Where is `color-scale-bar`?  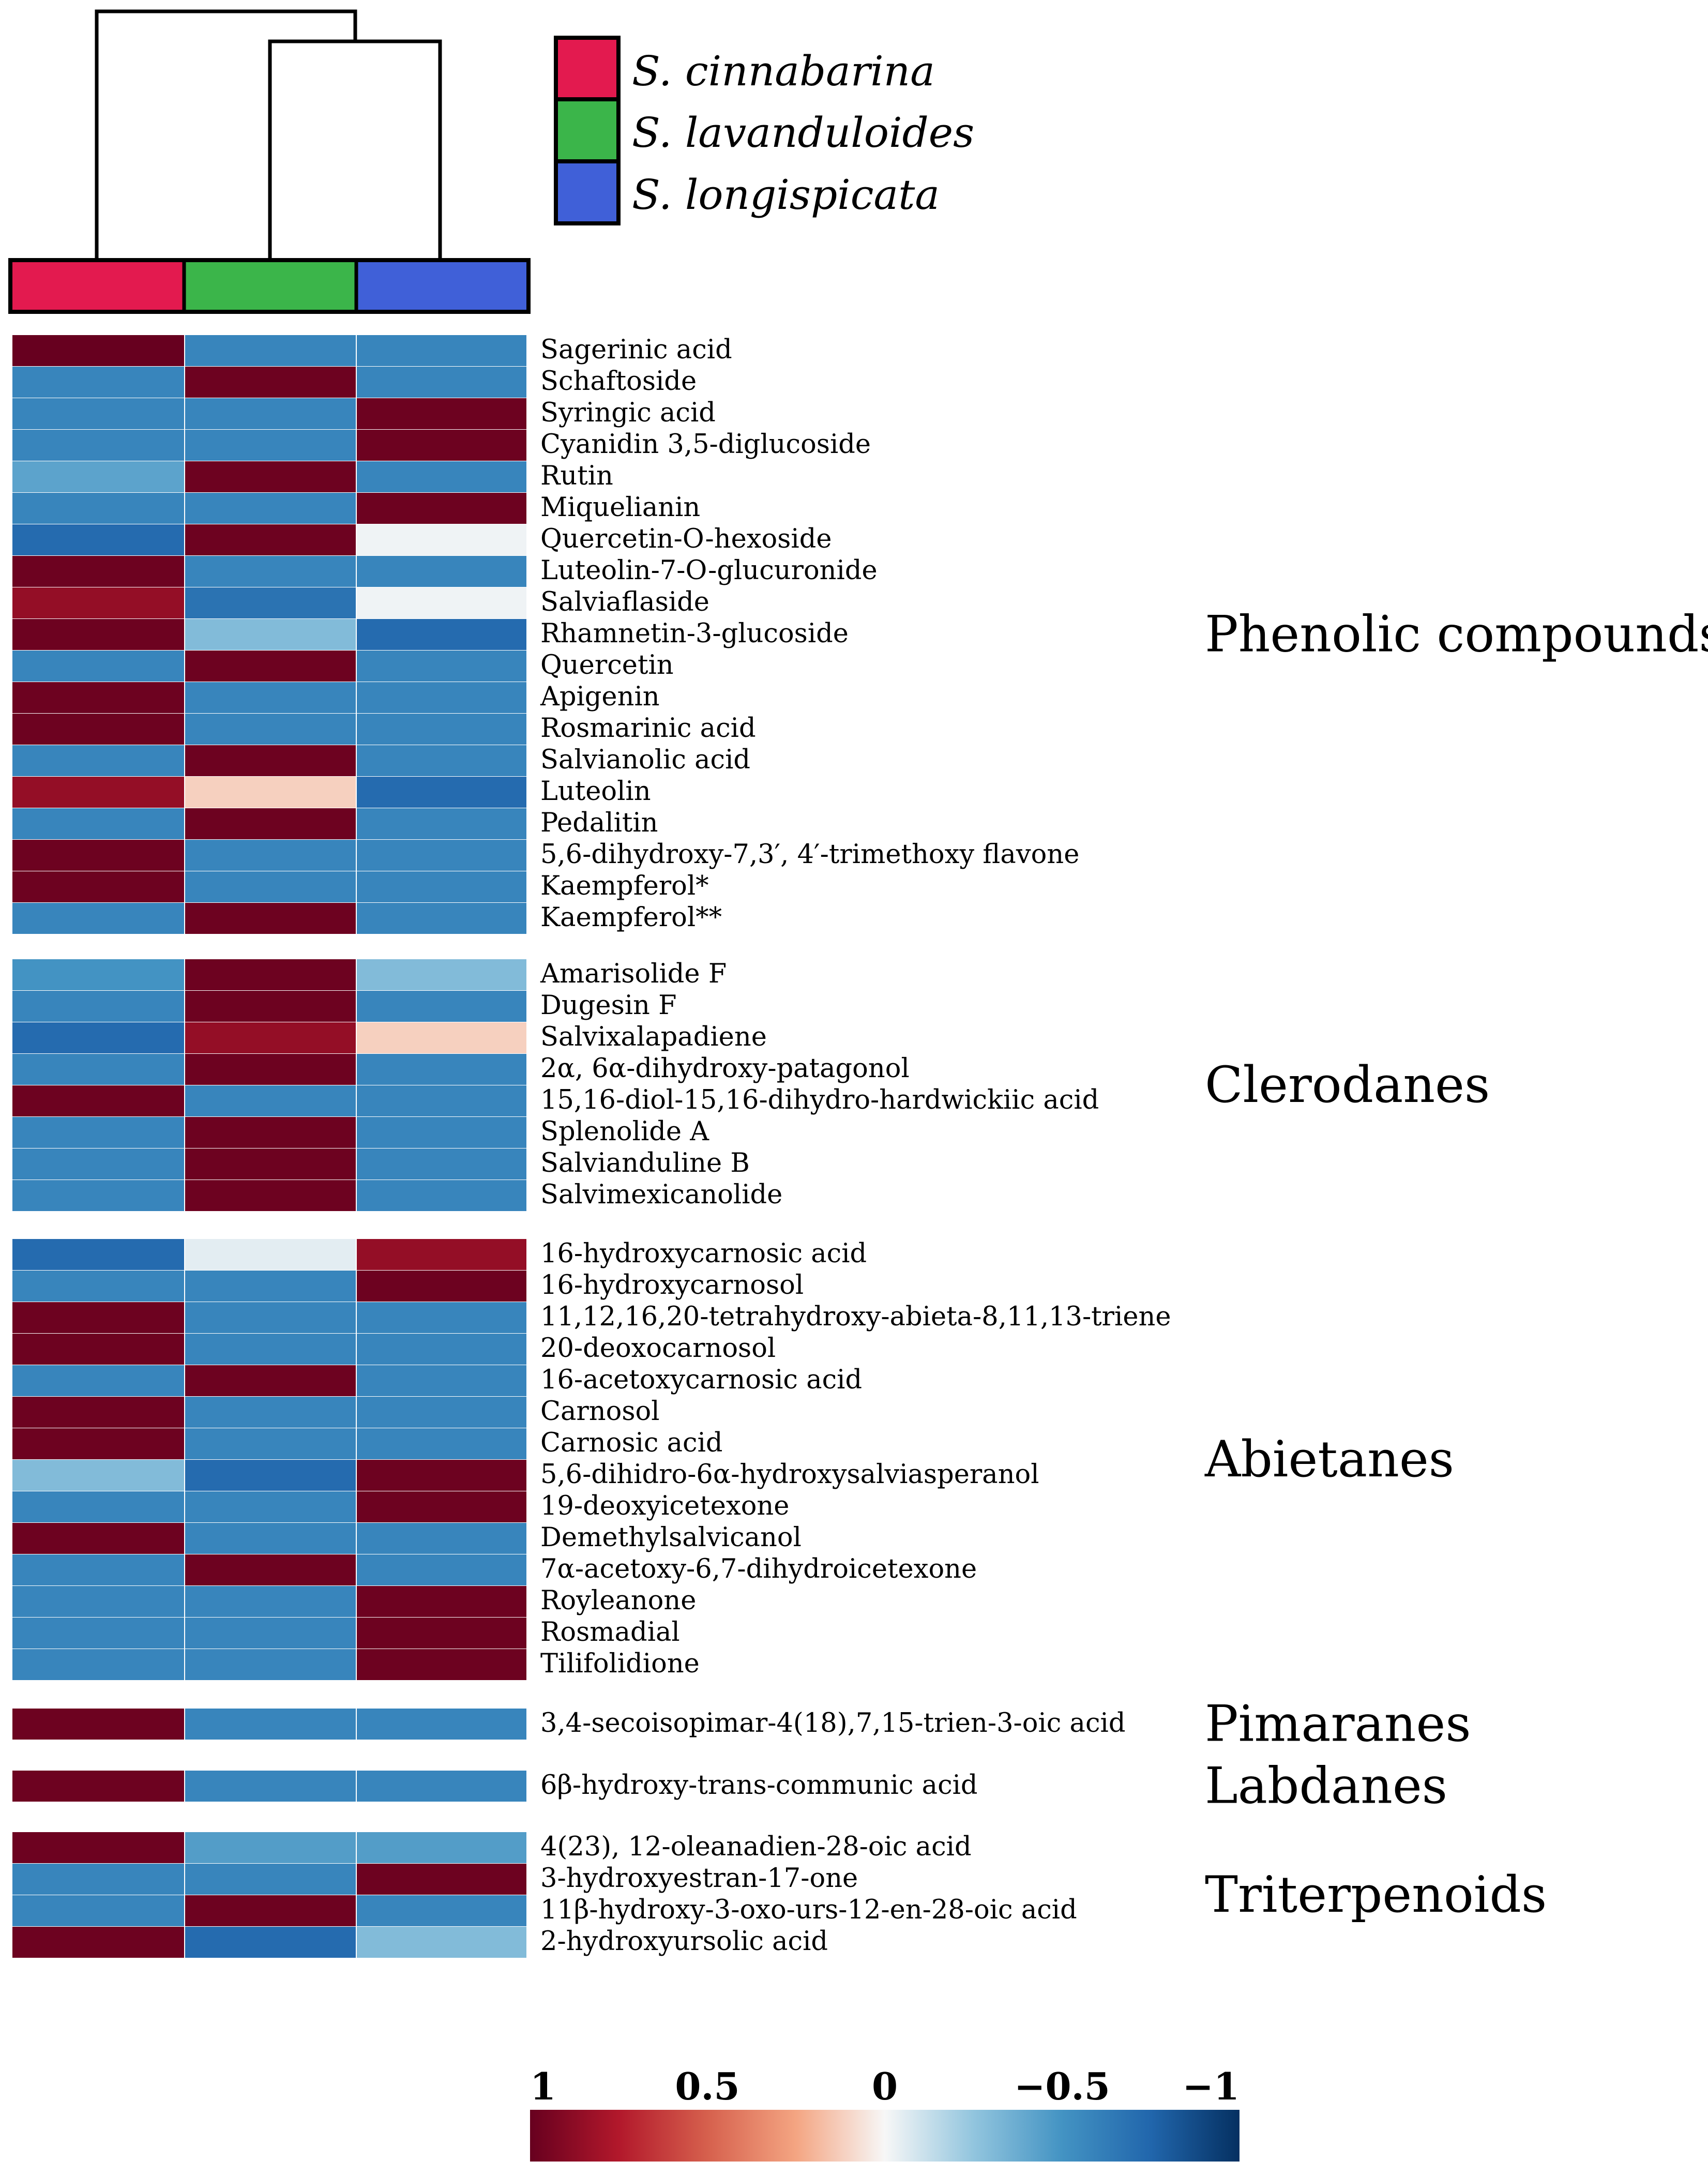
color-scale-bar is located at coordinates (885, 2136).